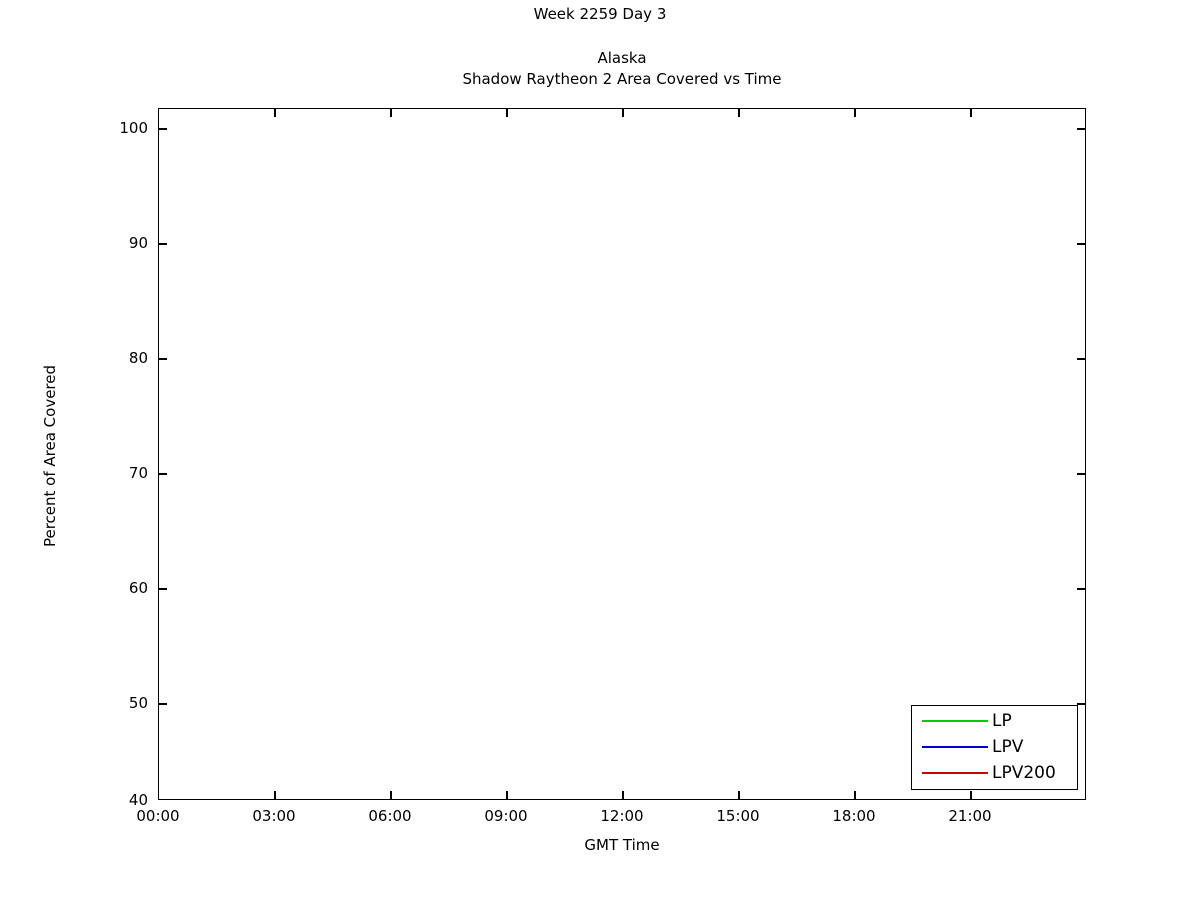  Describe the element at coordinates (970, 816) in the screenshot. I see `x-tick-label-2100: 21:00` at that location.